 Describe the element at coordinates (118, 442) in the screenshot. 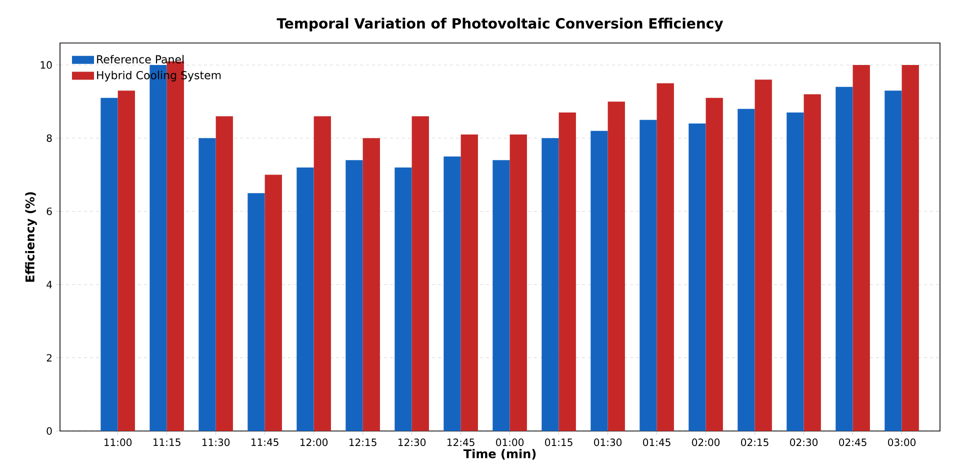

I see `x-tick-label: 11:00` at that location.